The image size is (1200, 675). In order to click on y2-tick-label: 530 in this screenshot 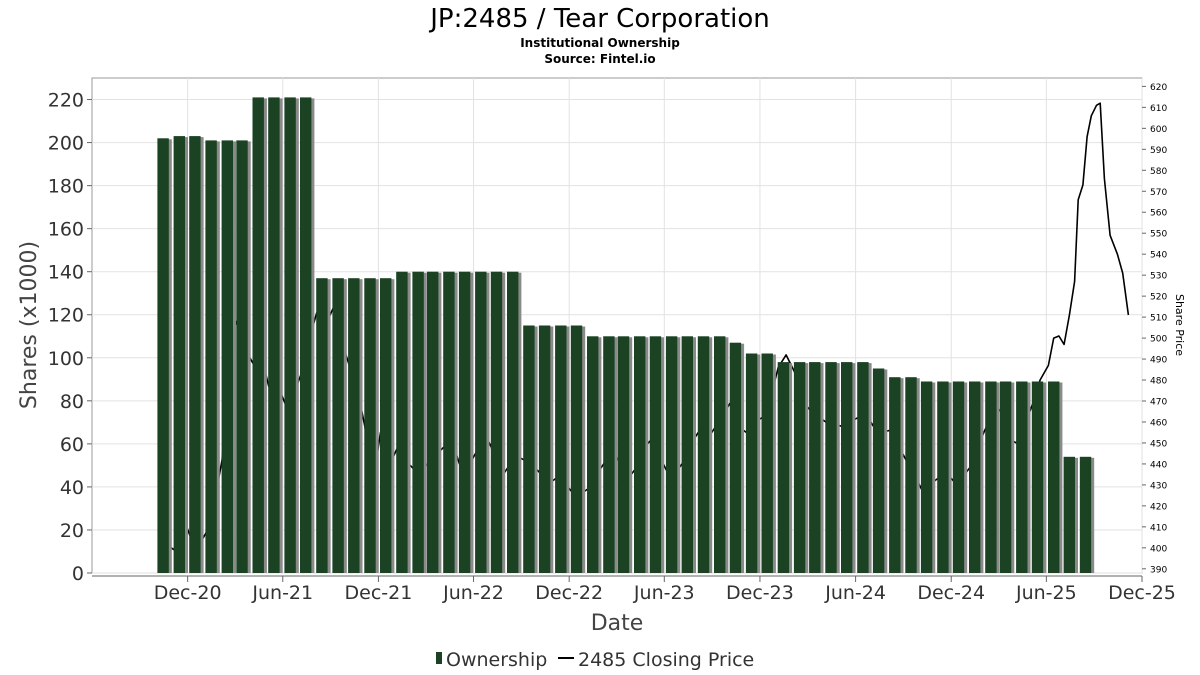, I will do `click(1158, 277)`.